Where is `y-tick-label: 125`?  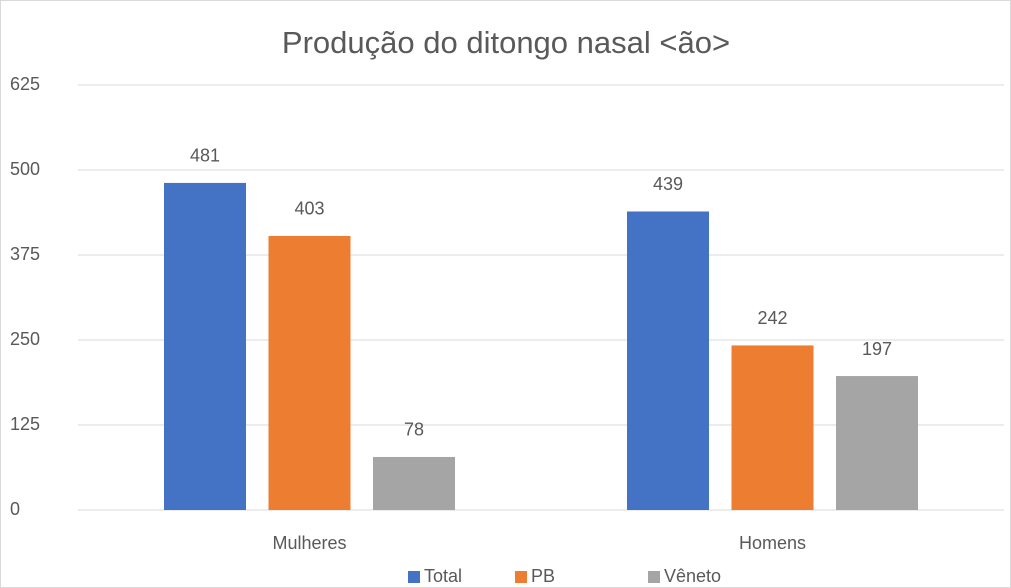 y-tick-label: 125 is located at coordinates (25, 424).